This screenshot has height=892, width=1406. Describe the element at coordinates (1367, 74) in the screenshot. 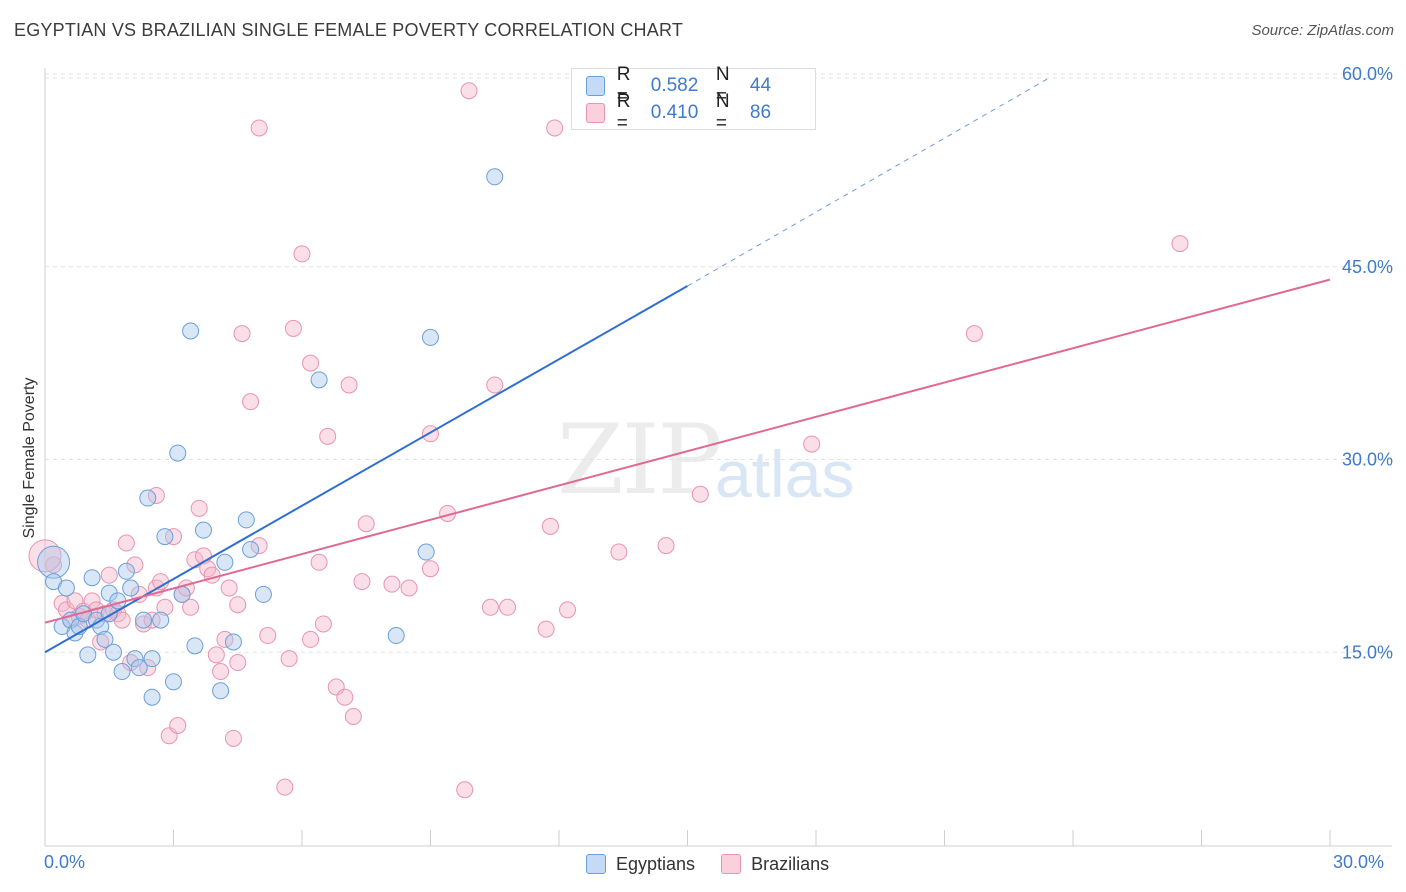

I see `y-tick-label: 60.0%` at that location.